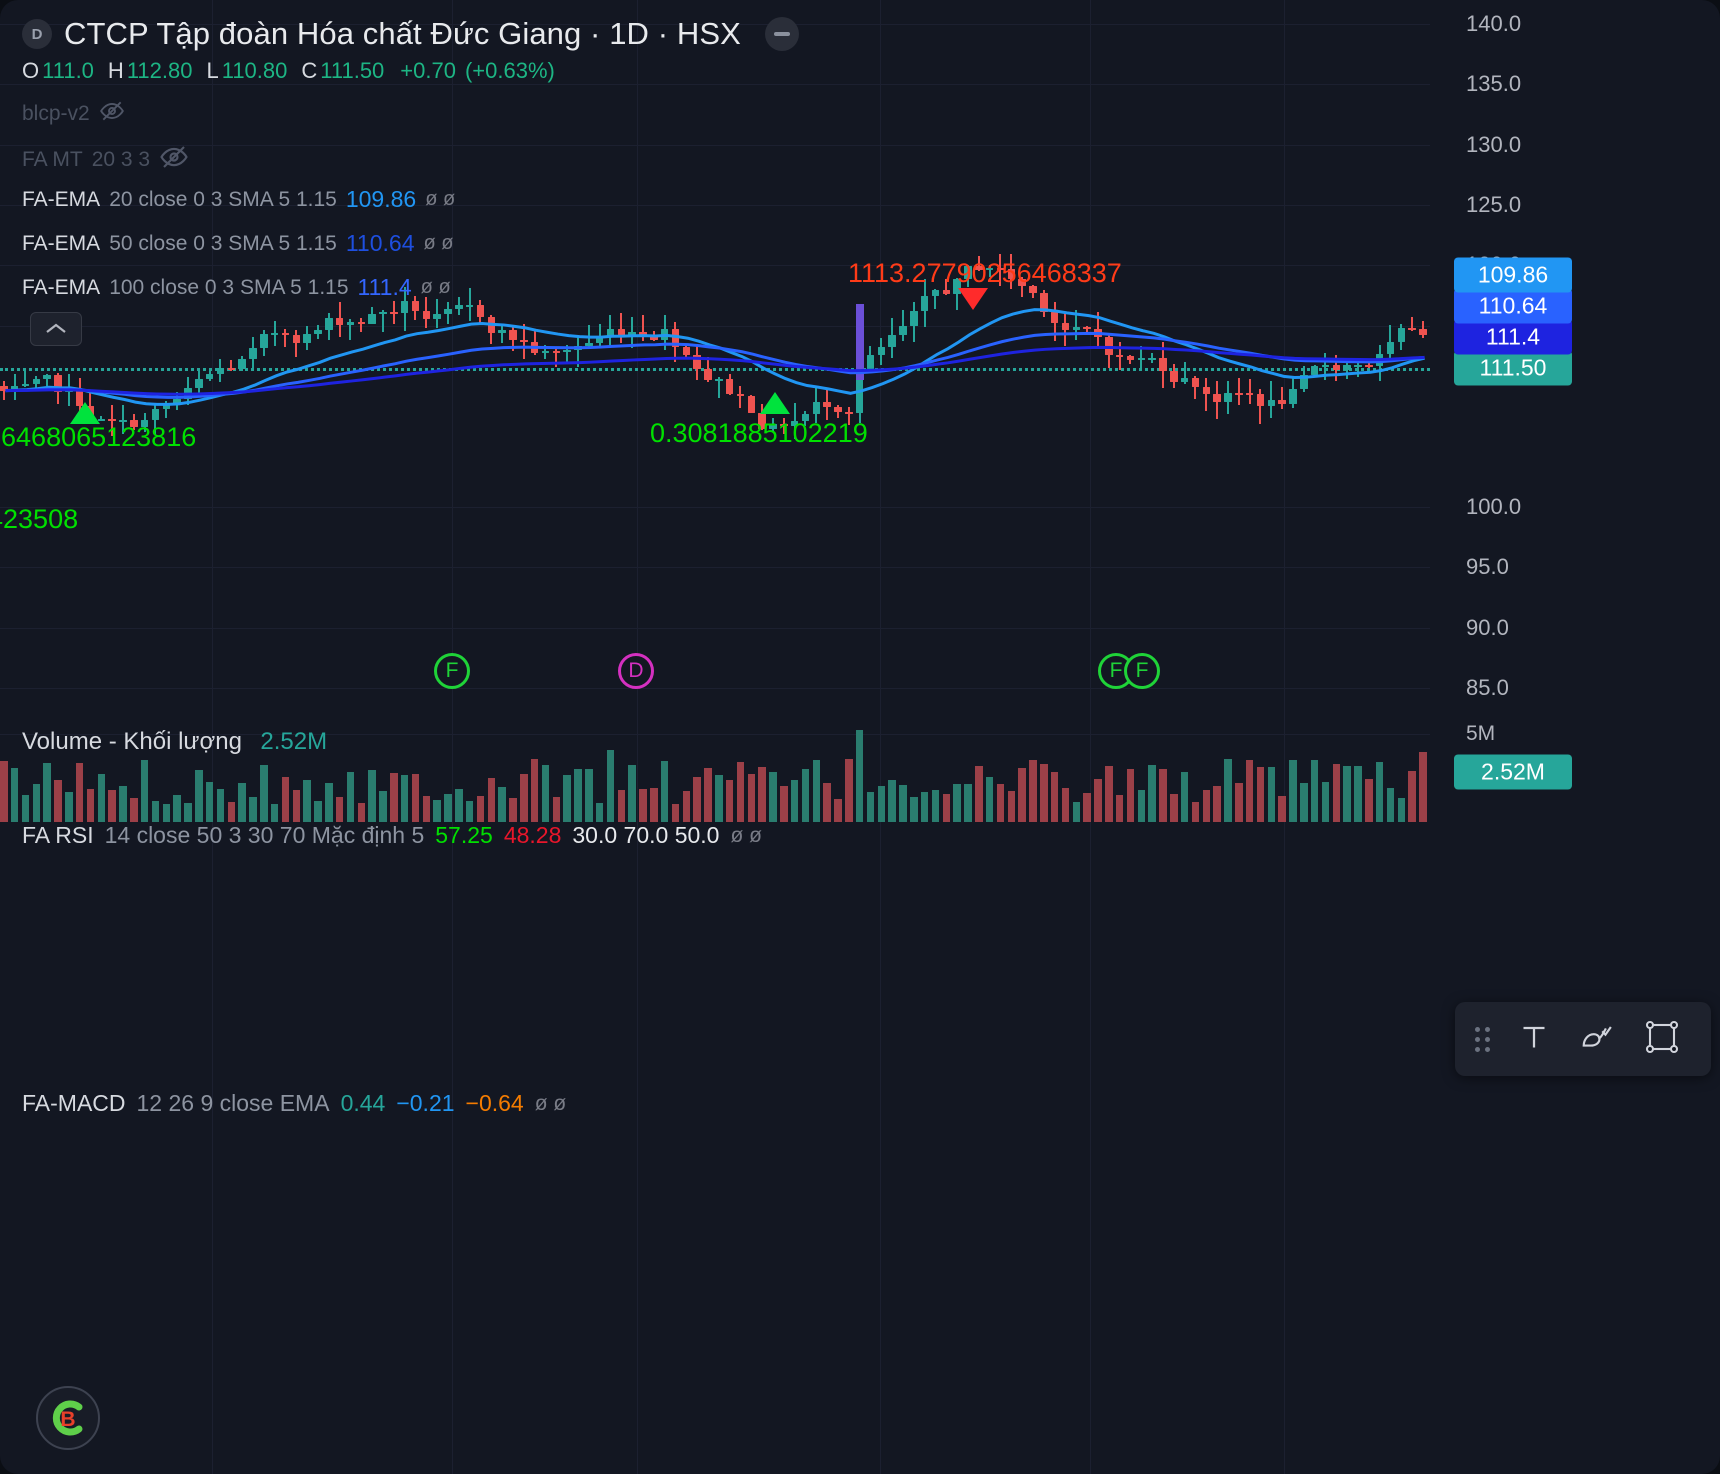 The height and width of the screenshot is (1474, 1720). What do you see at coordinates (1513, 368) in the screenshot?
I see `price-tag: 111.50` at bounding box center [1513, 368].